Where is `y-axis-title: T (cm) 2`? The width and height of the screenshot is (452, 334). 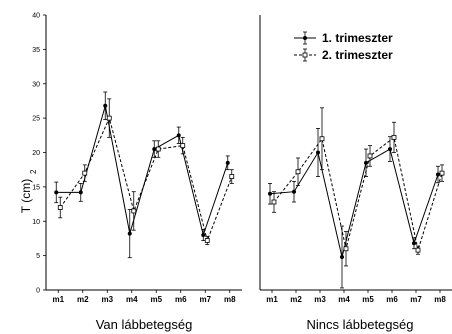 y-axis-title: T (cm) 2 is located at coordinates (28, 191).